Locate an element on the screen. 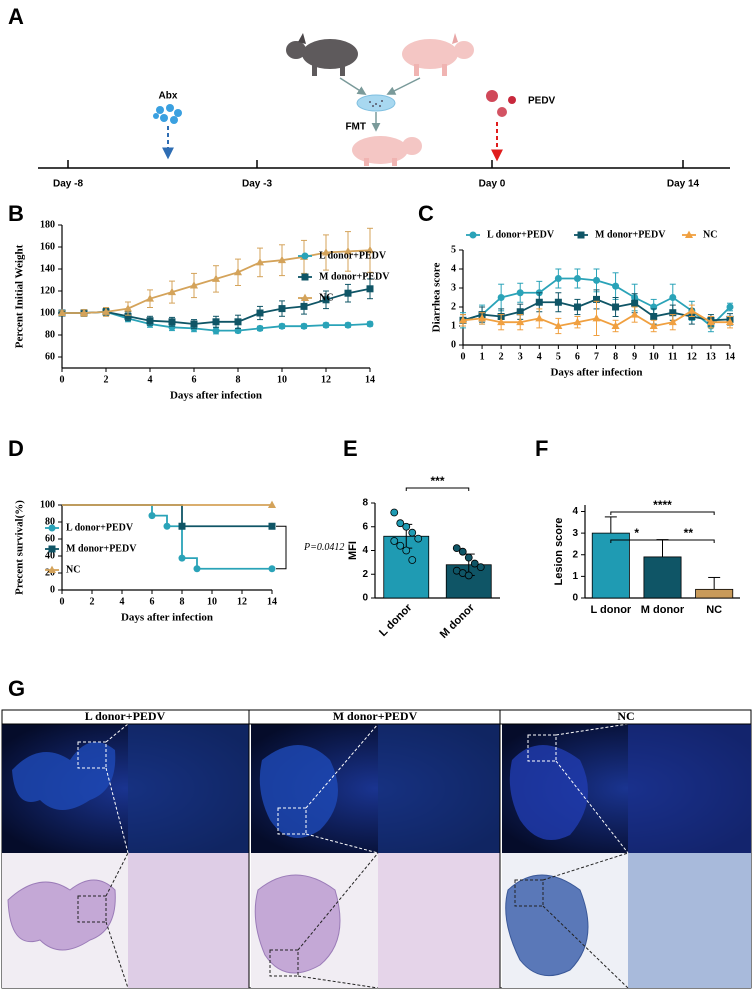  significance-label: * is located at coordinates (636, 533).